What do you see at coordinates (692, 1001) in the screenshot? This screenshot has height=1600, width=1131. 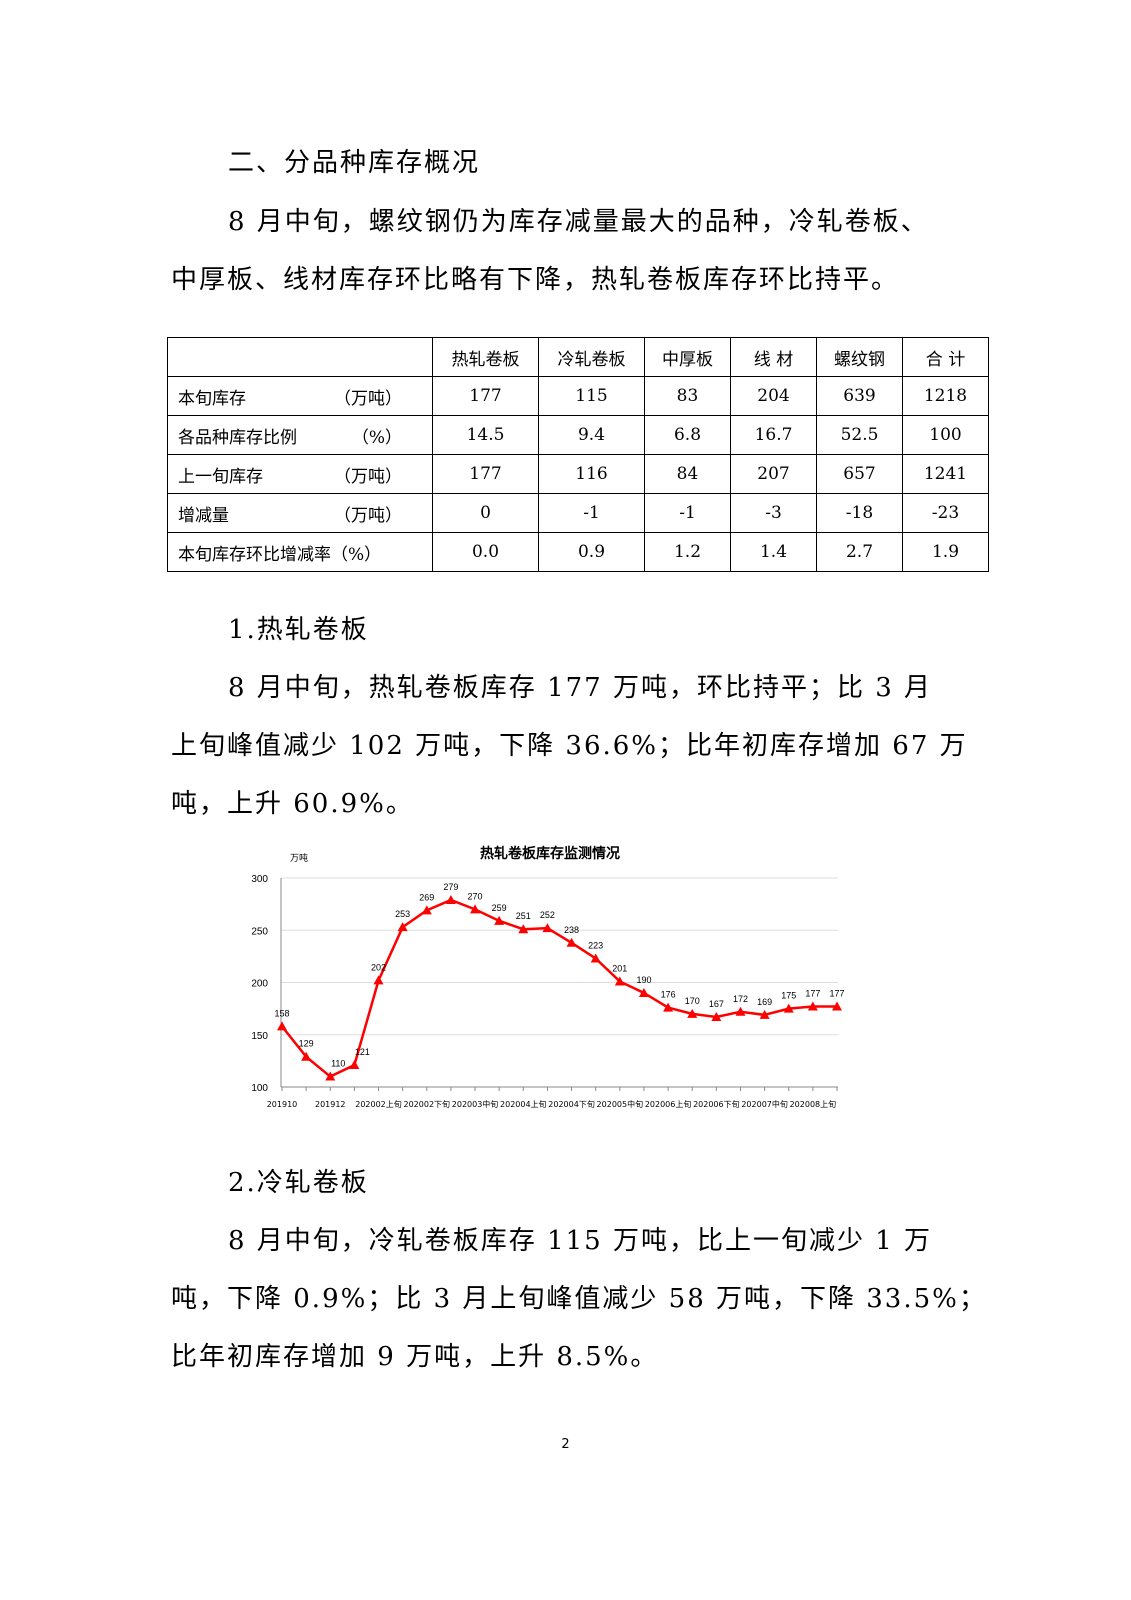 I see `data-label: 170` at bounding box center [692, 1001].